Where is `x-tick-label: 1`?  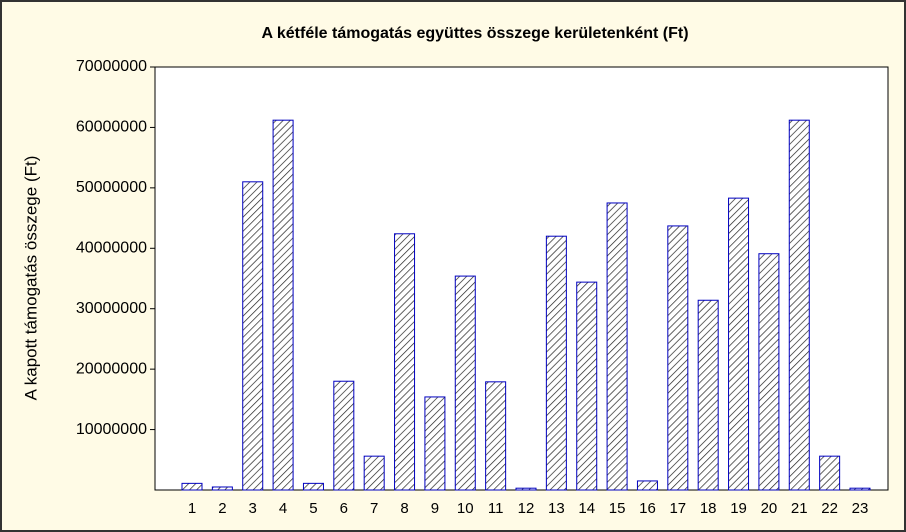
x-tick-label: 1 is located at coordinates (192, 508).